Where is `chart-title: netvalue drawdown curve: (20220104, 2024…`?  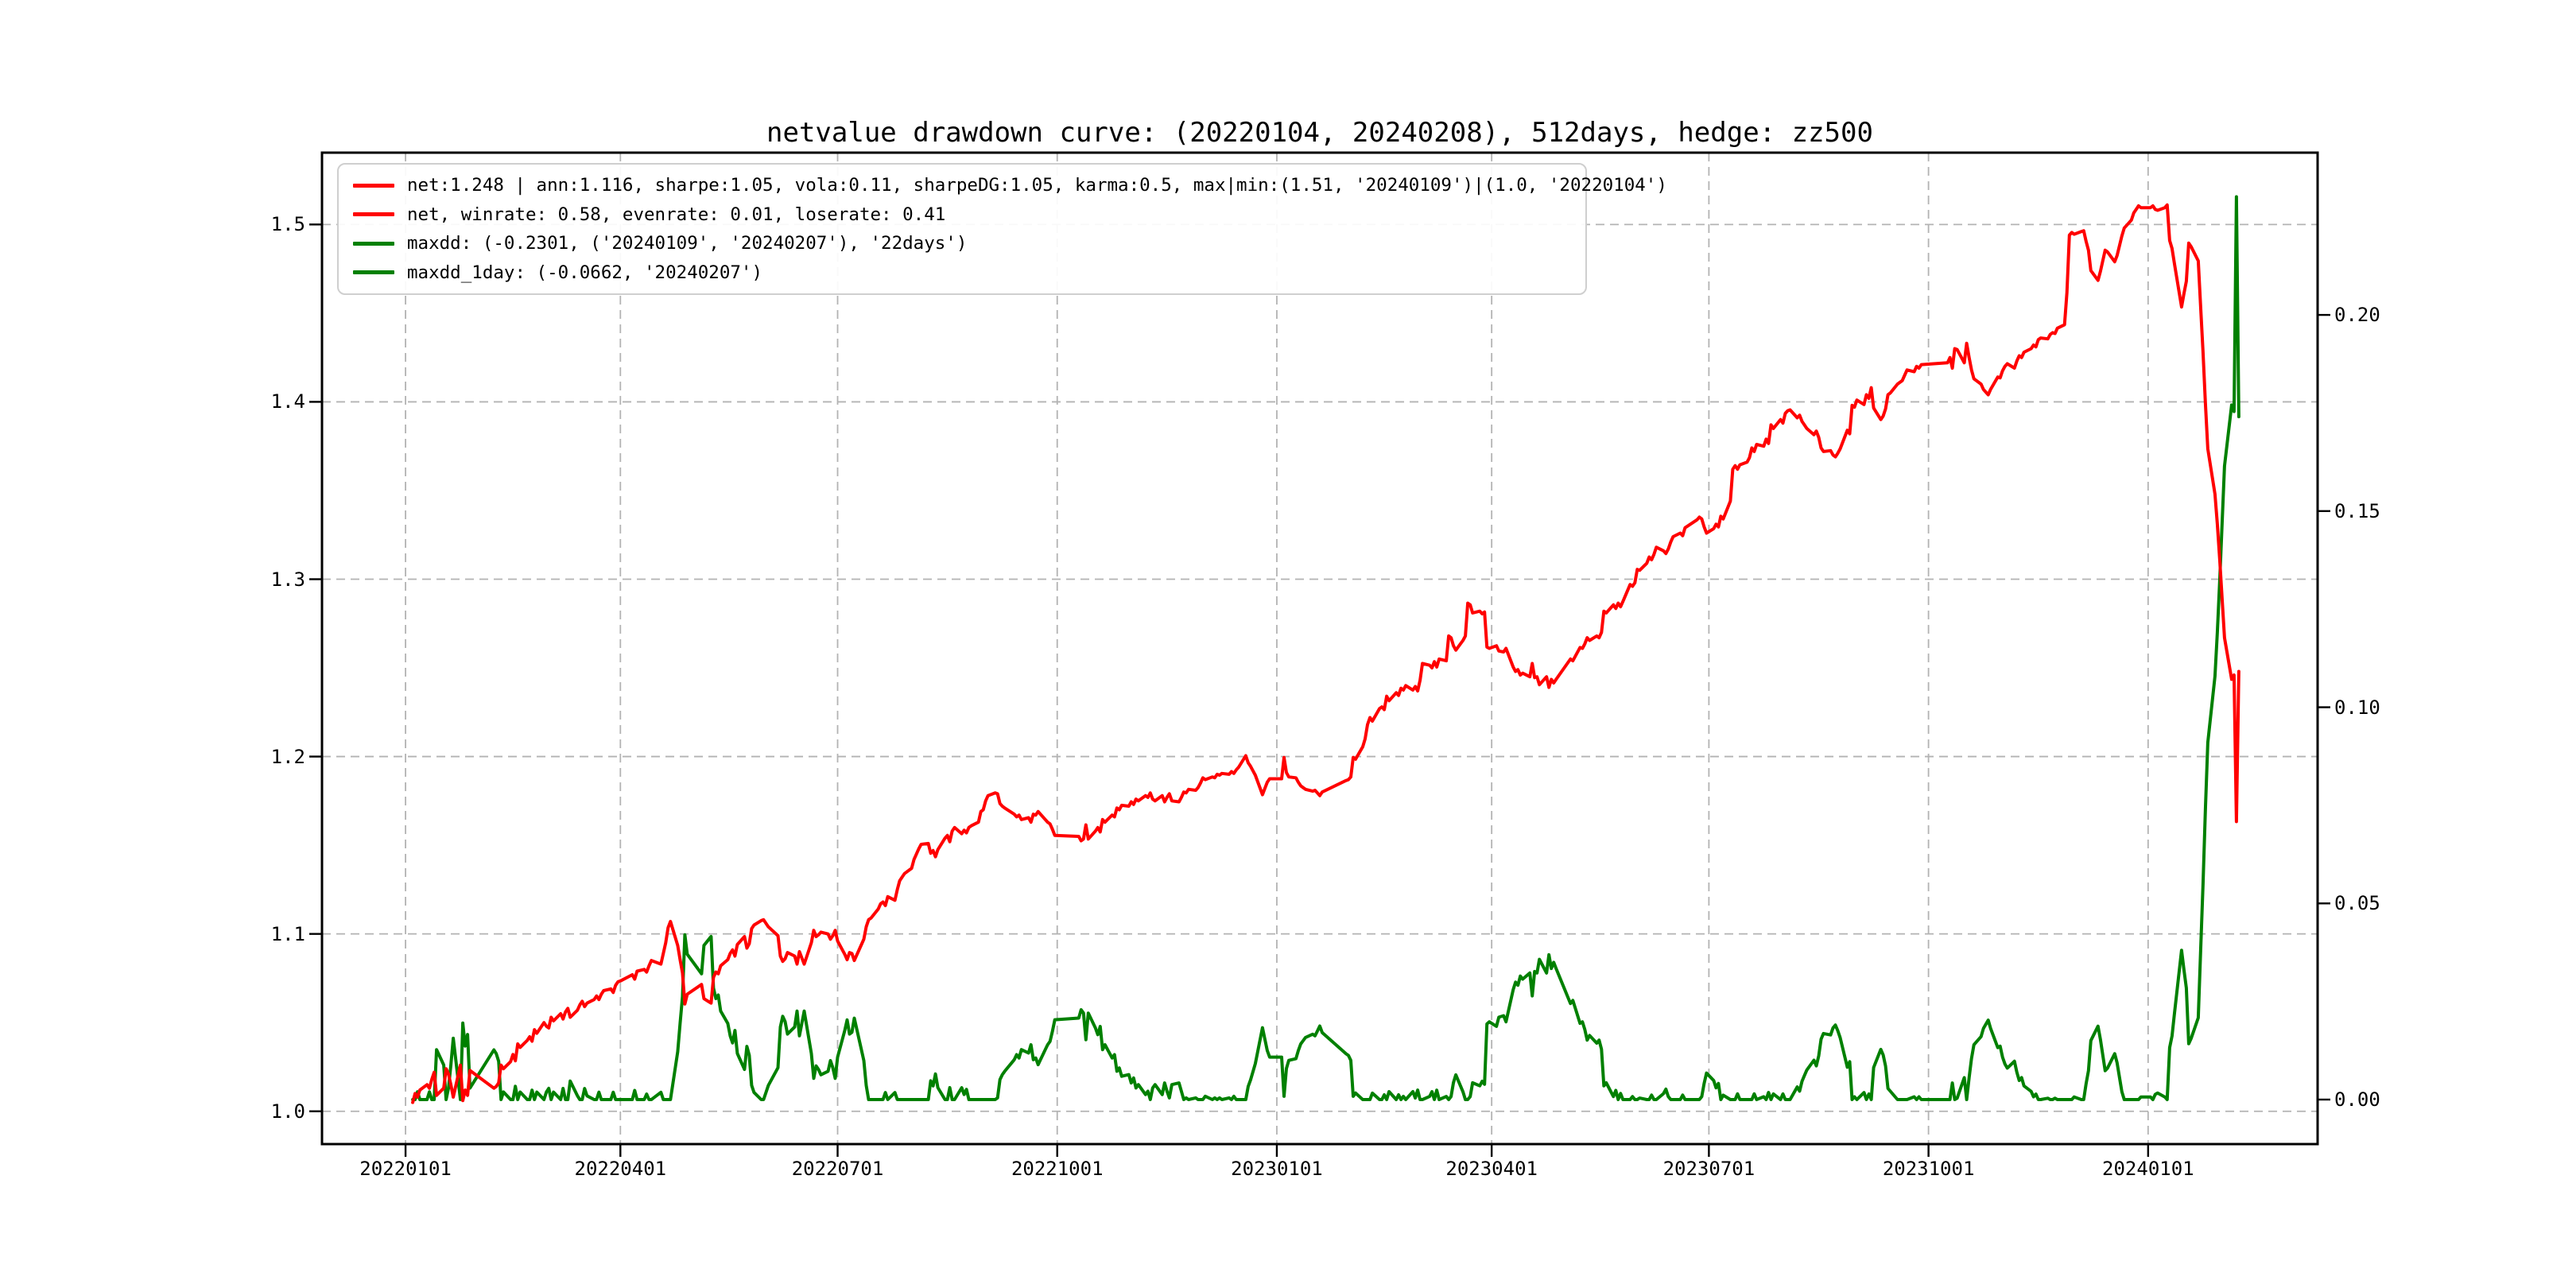
chart-title: netvalue drawdown curve: (20220104, 2024… is located at coordinates (1320, 133).